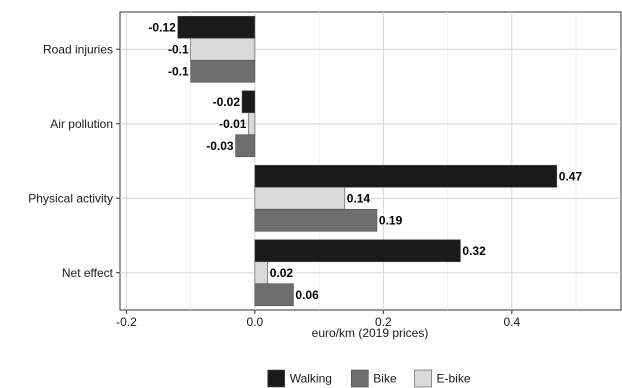  What do you see at coordinates (359, 378) in the screenshot?
I see `legend-swatch-bike` at bounding box center [359, 378].